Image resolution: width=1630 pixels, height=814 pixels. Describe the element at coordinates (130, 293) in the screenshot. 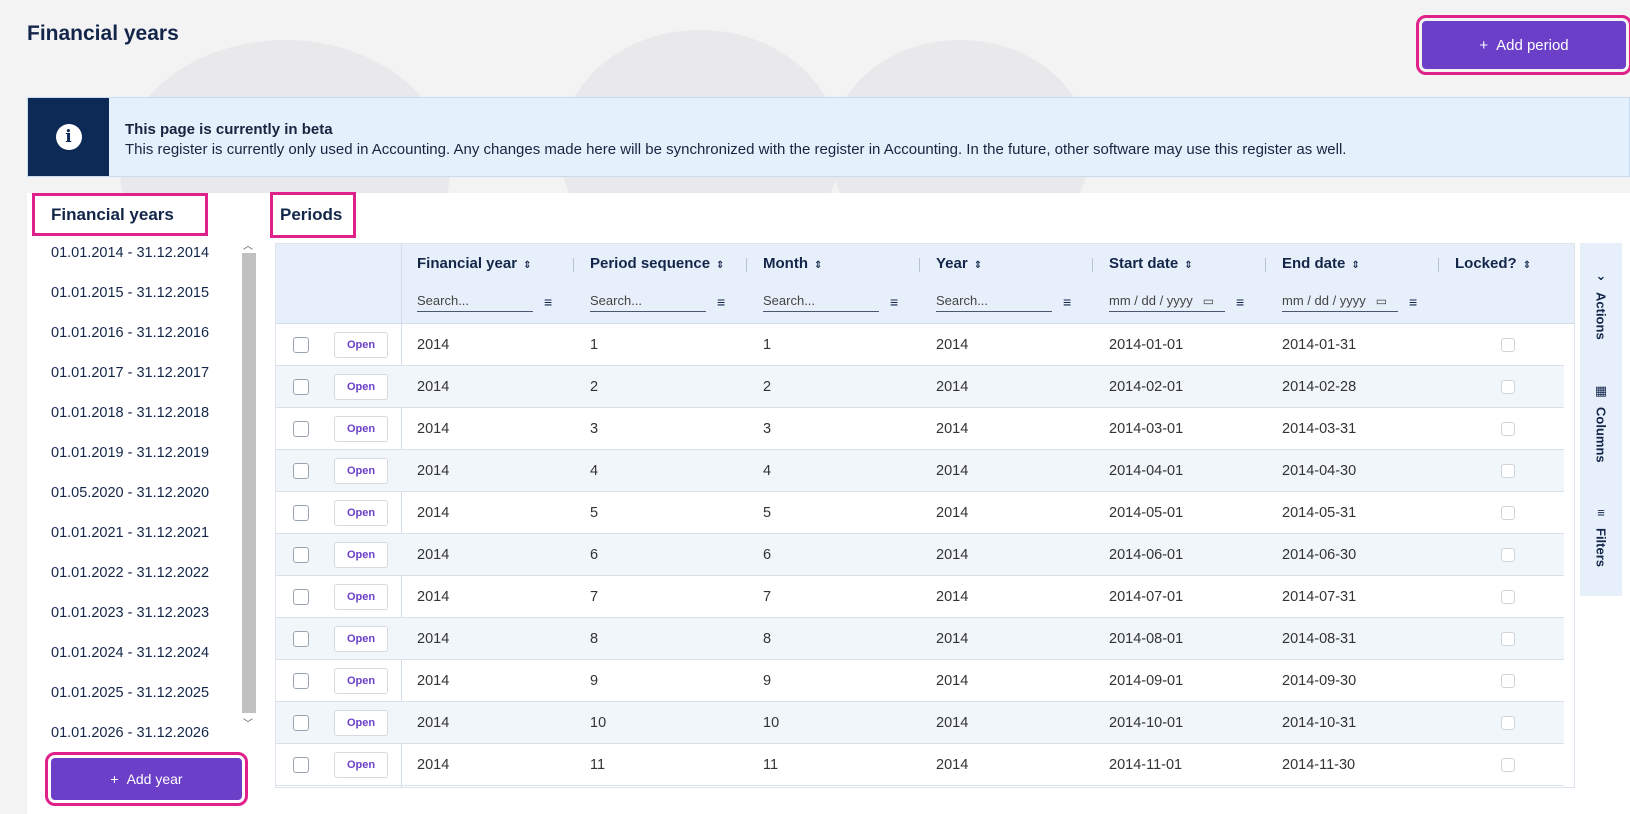

I see `financial-year-item: 01.01.2015 - 31.12.2015` at that location.